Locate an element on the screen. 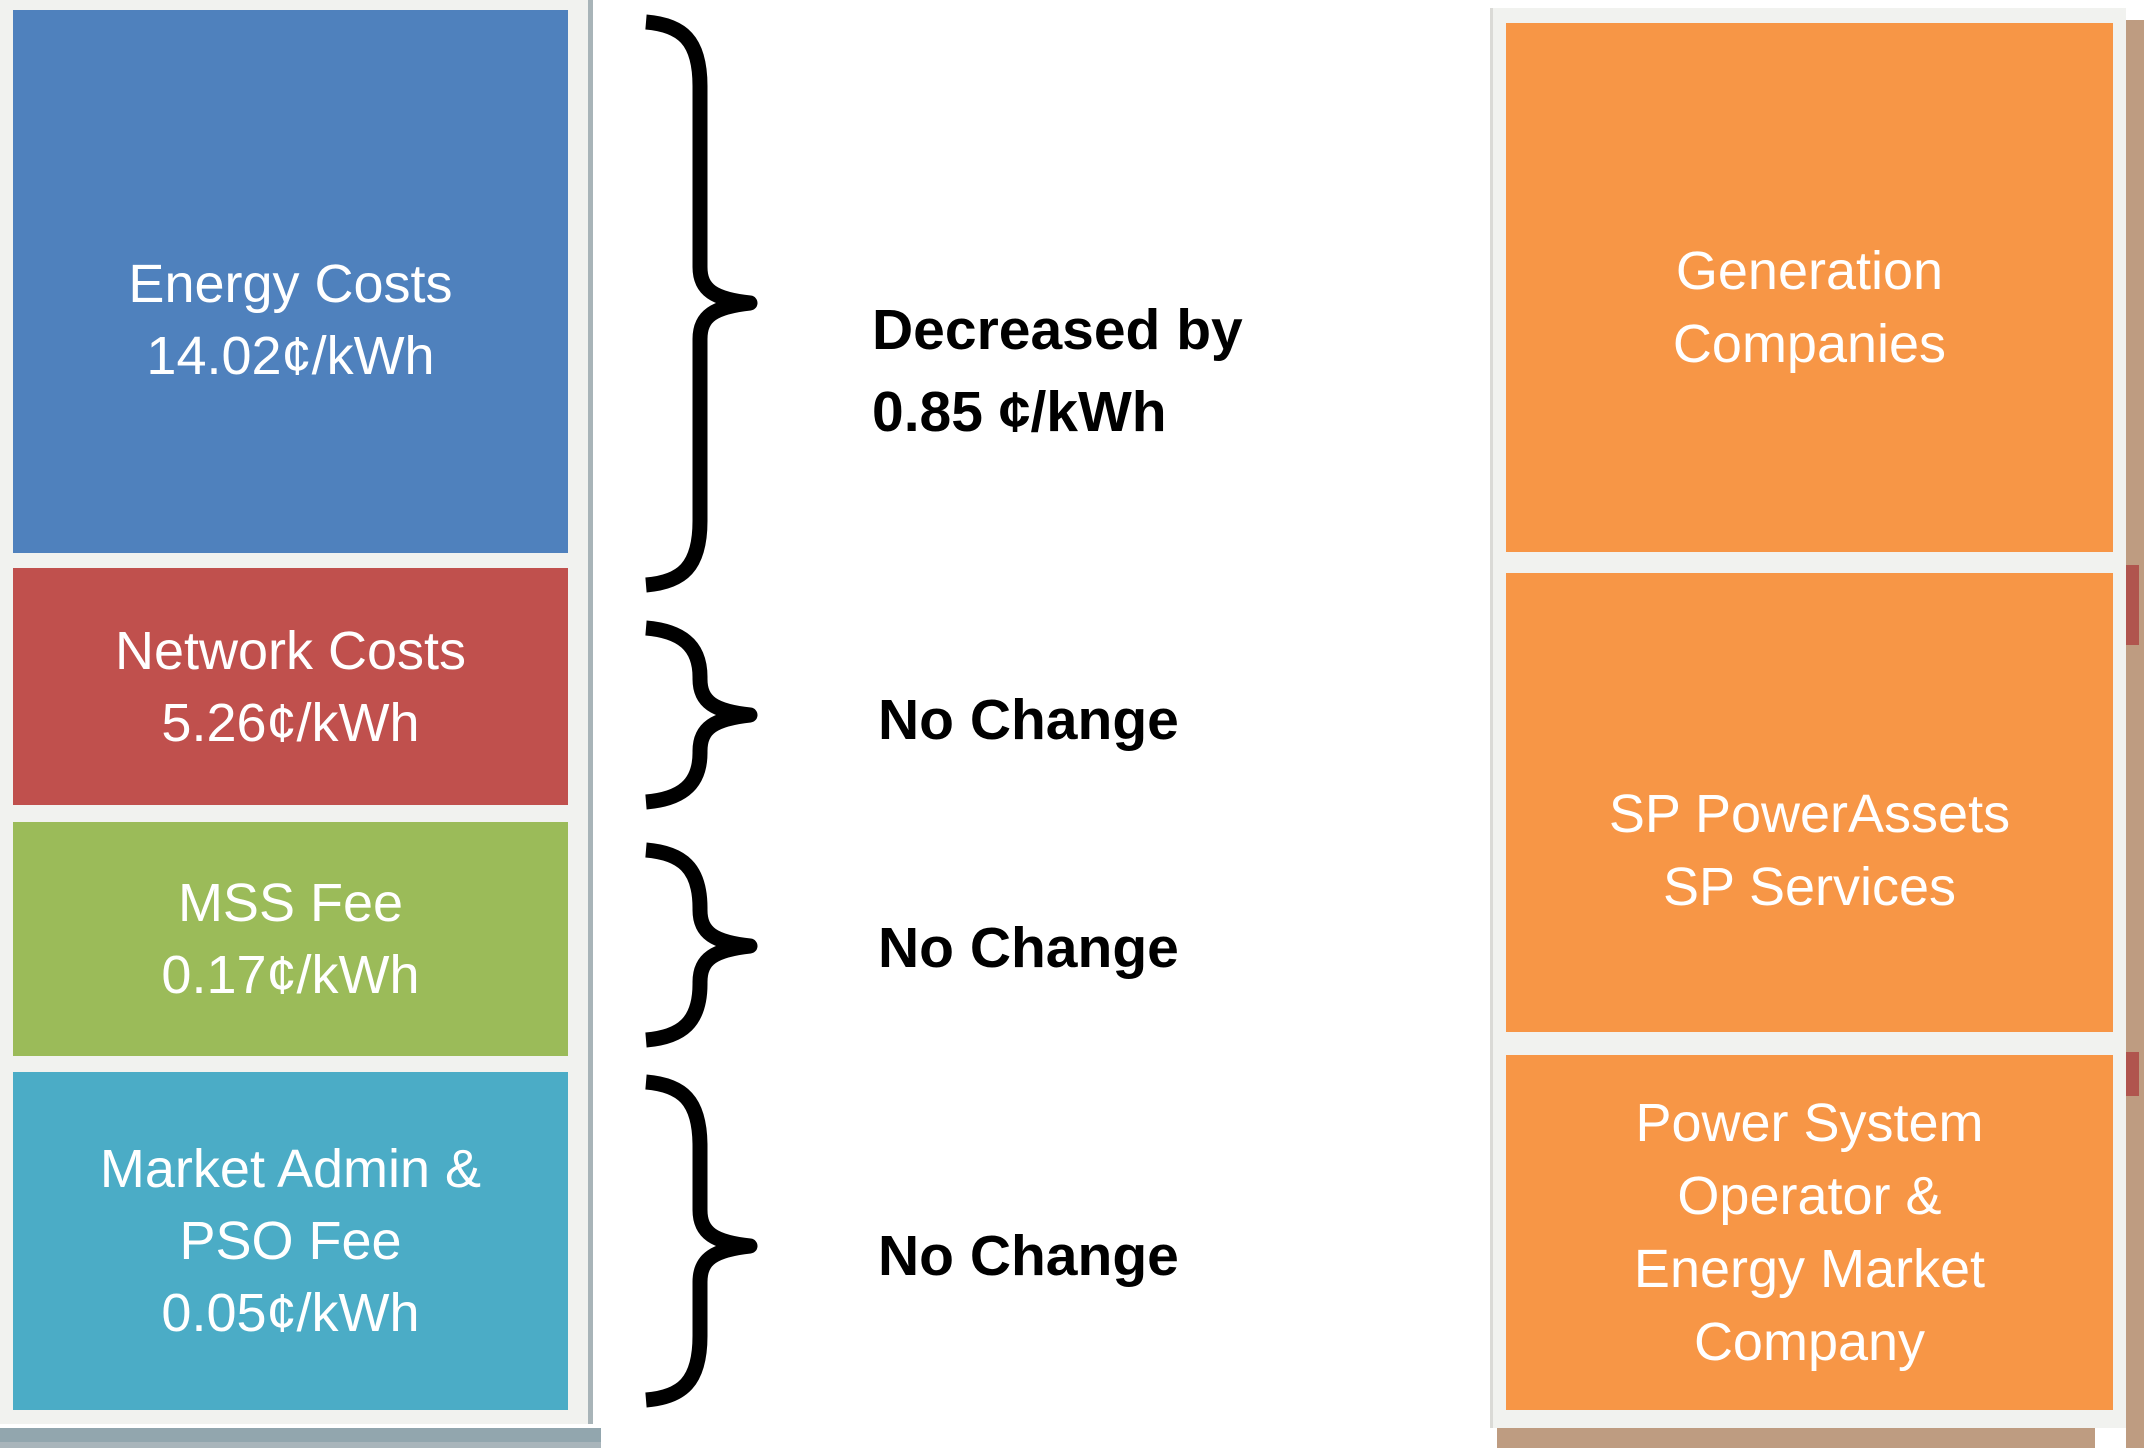  sp-powerassets-services-label: SP PowerAssets SP Services is located at coordinates (1809, 851).